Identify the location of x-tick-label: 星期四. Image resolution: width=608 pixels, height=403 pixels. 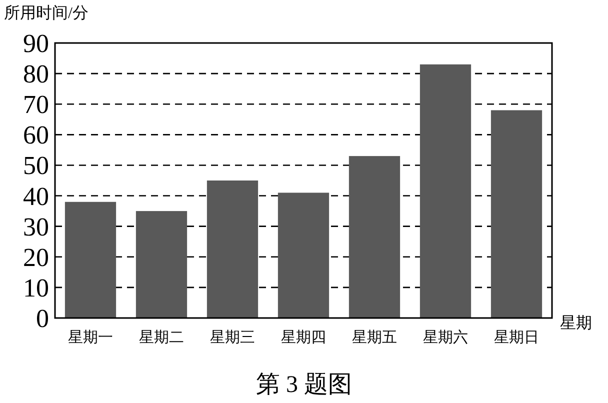
(303, 337).